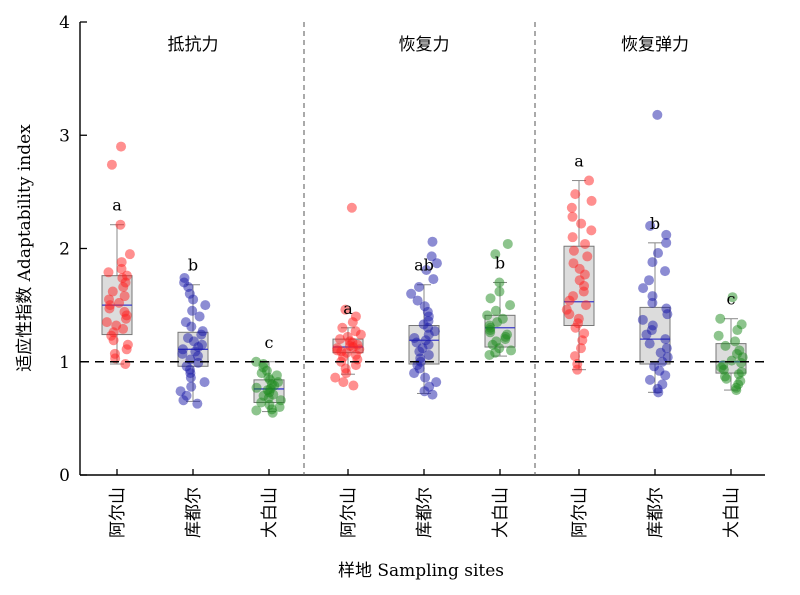  I want to click on y-tick-label: 0, so click(64, 476).